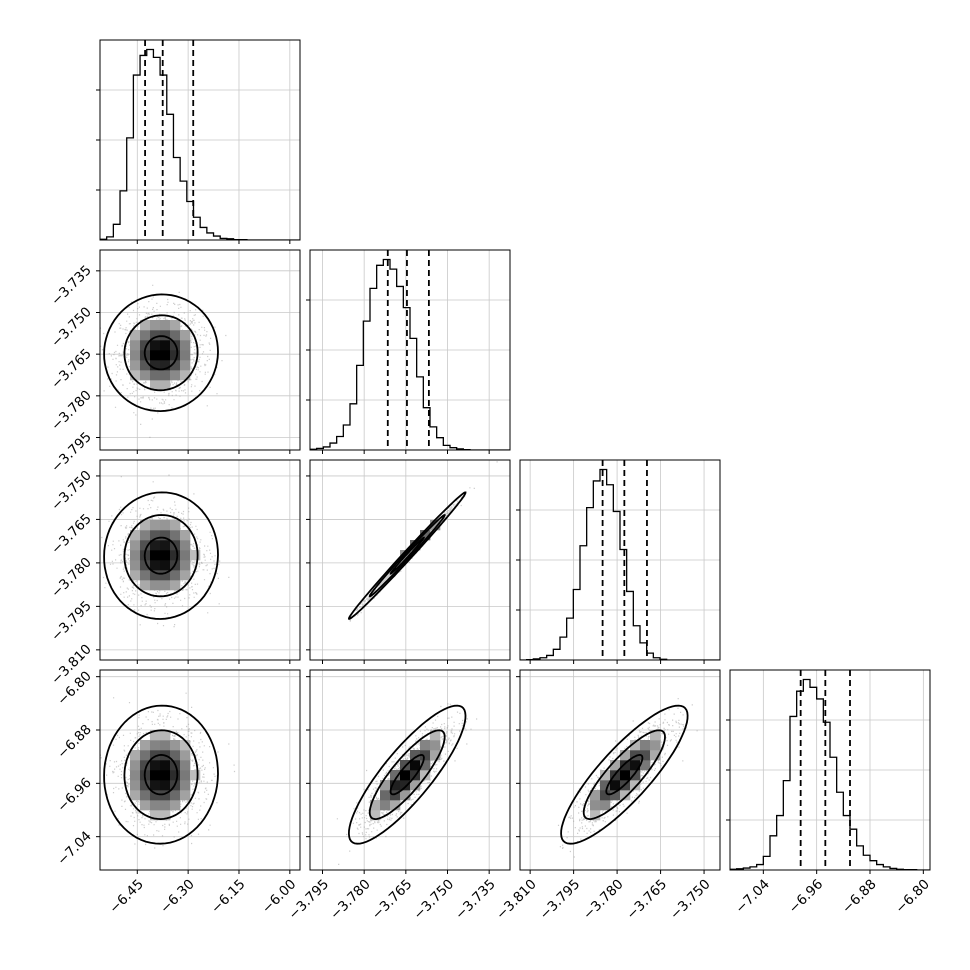 The height and width of the screenshot is (970, 970). Describe the element at coordinates (71, 327) in the screenshot. I see `y-tick-label: −3.750` at that location.